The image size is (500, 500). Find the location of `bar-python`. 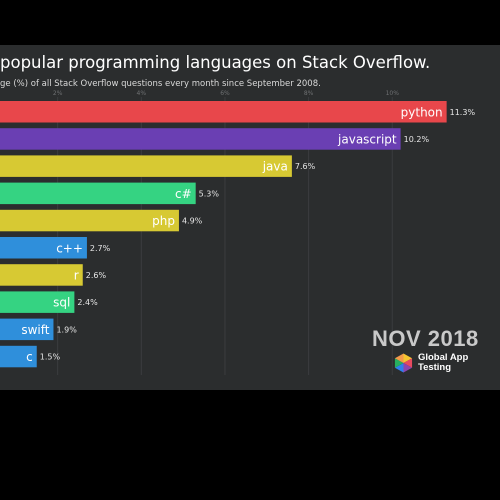

bar-python is located at coordinates (223, 112).